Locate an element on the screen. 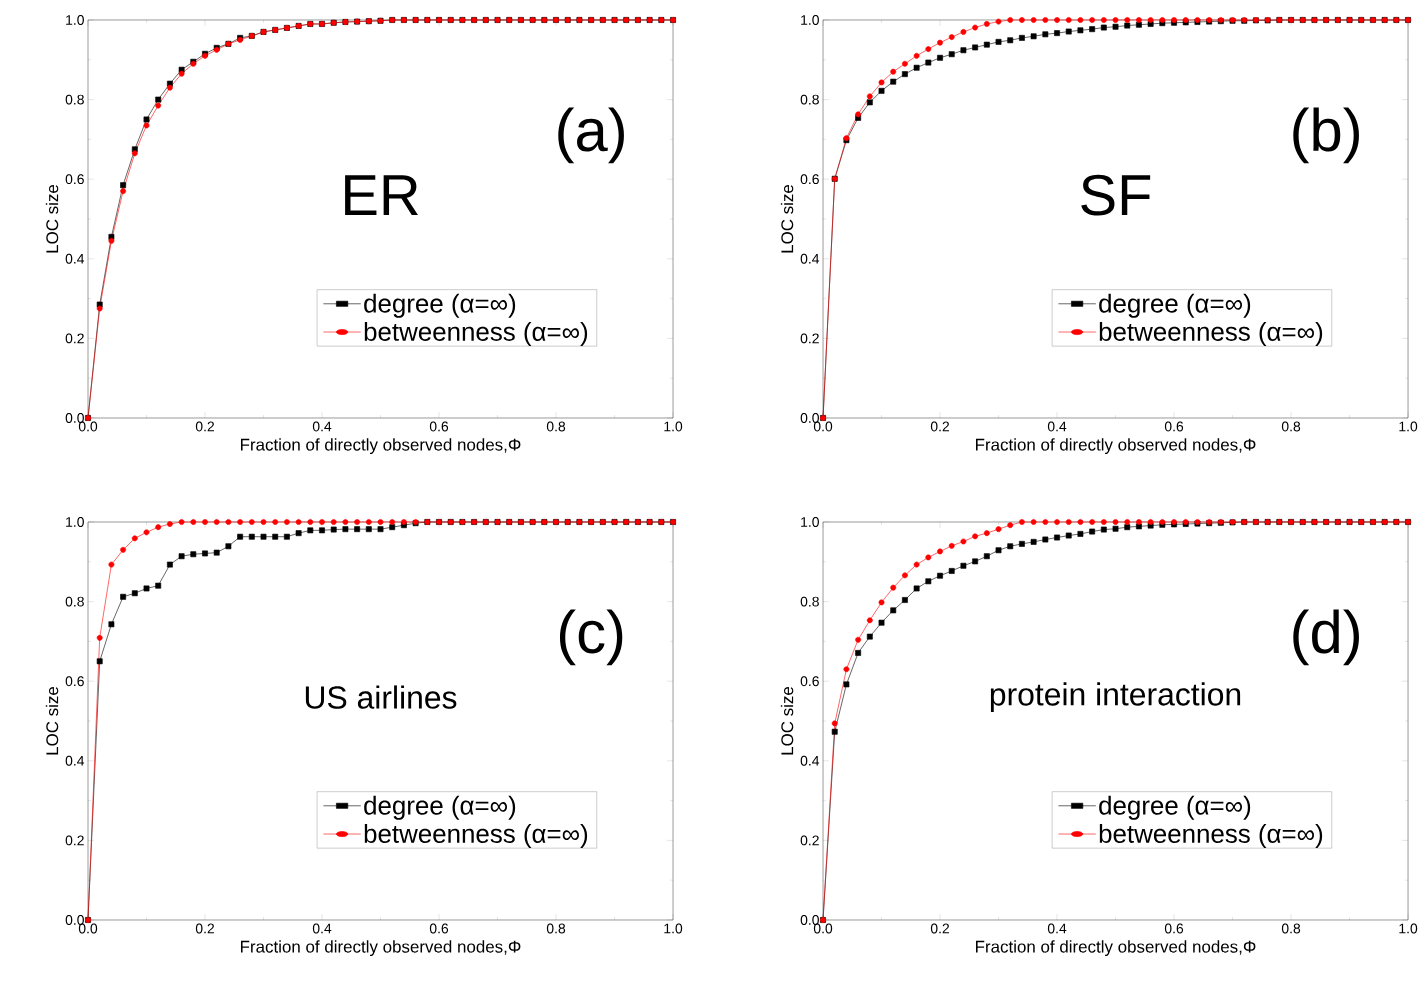 The height and width of the screenshot is (984, 1421). annotation: (a) is located at coordinates (591, 135).